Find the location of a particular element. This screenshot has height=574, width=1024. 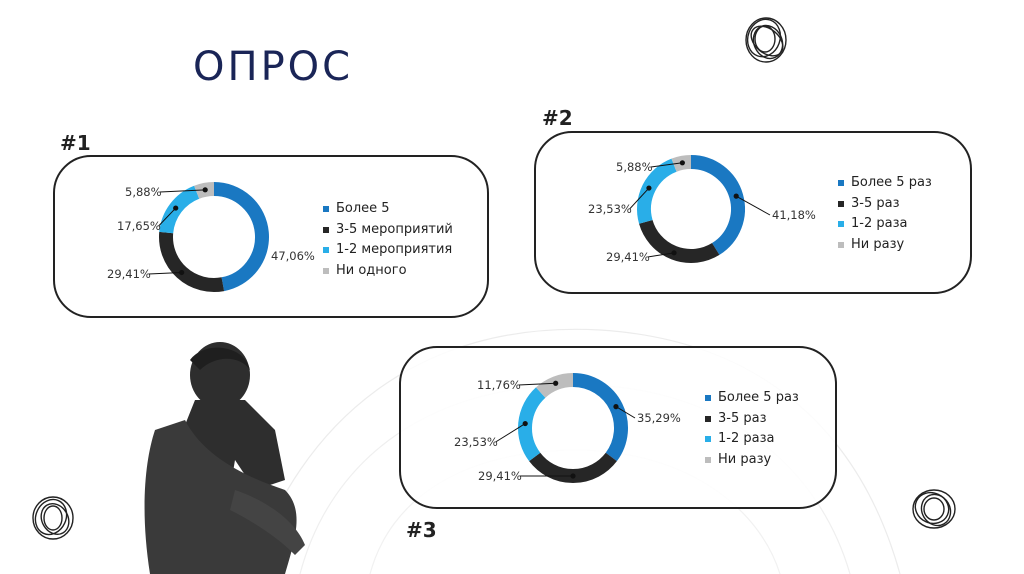

survey-label-2: #2 is located at coordinates (557, 118).